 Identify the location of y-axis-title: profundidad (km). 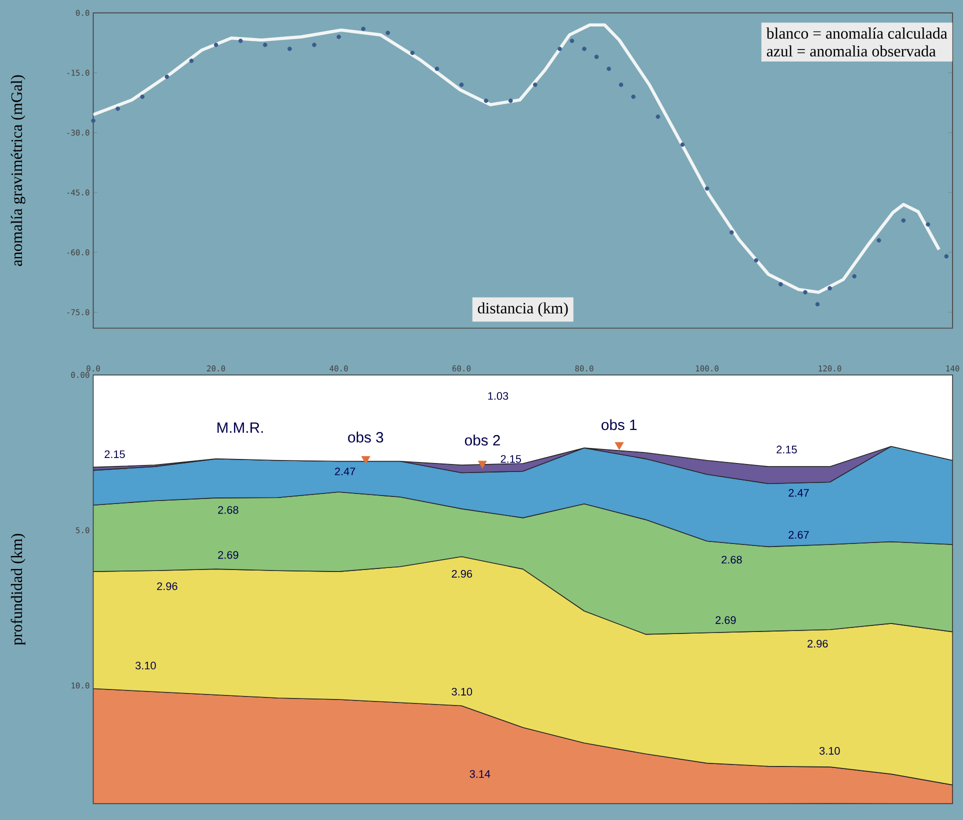
(18, 589).